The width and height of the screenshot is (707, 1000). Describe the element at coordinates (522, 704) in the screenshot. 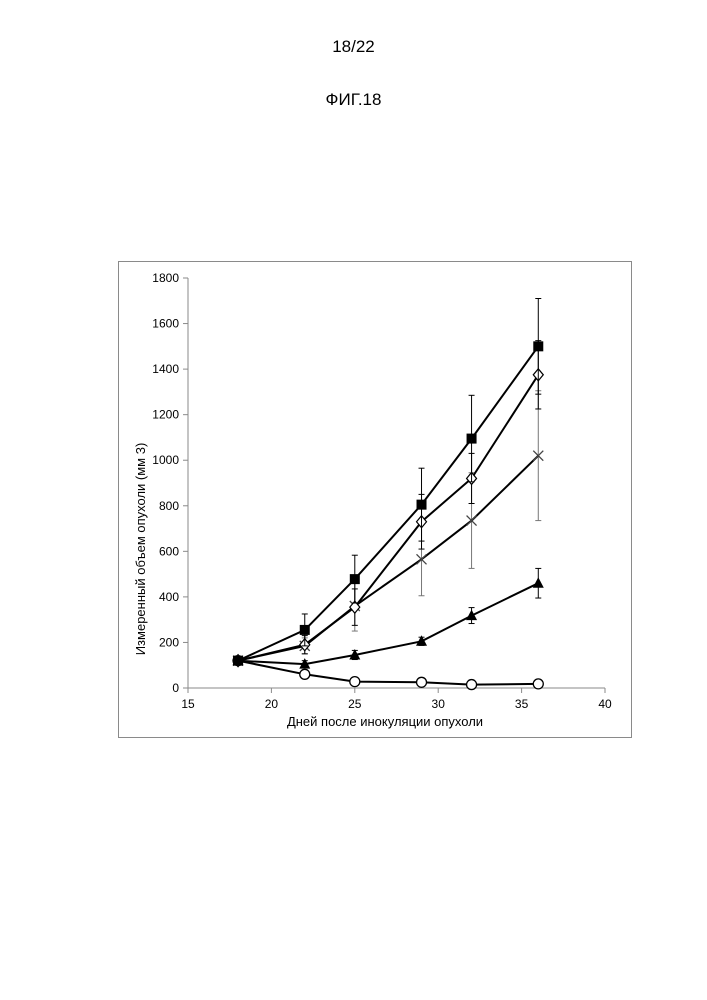

I see `x-tick-label: 35` at that location.